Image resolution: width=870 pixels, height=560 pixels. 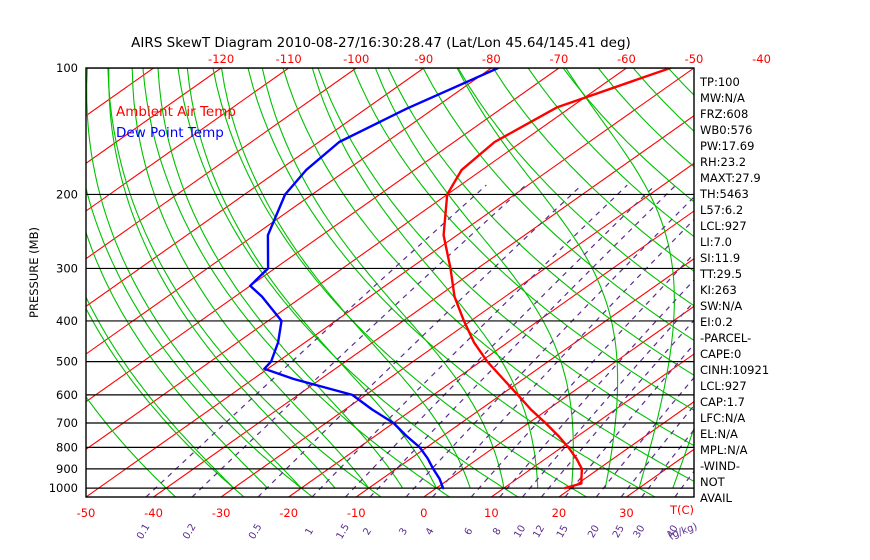 I want to click on mixing-ratio-tick-label: 3, so click(x=403, y=531).